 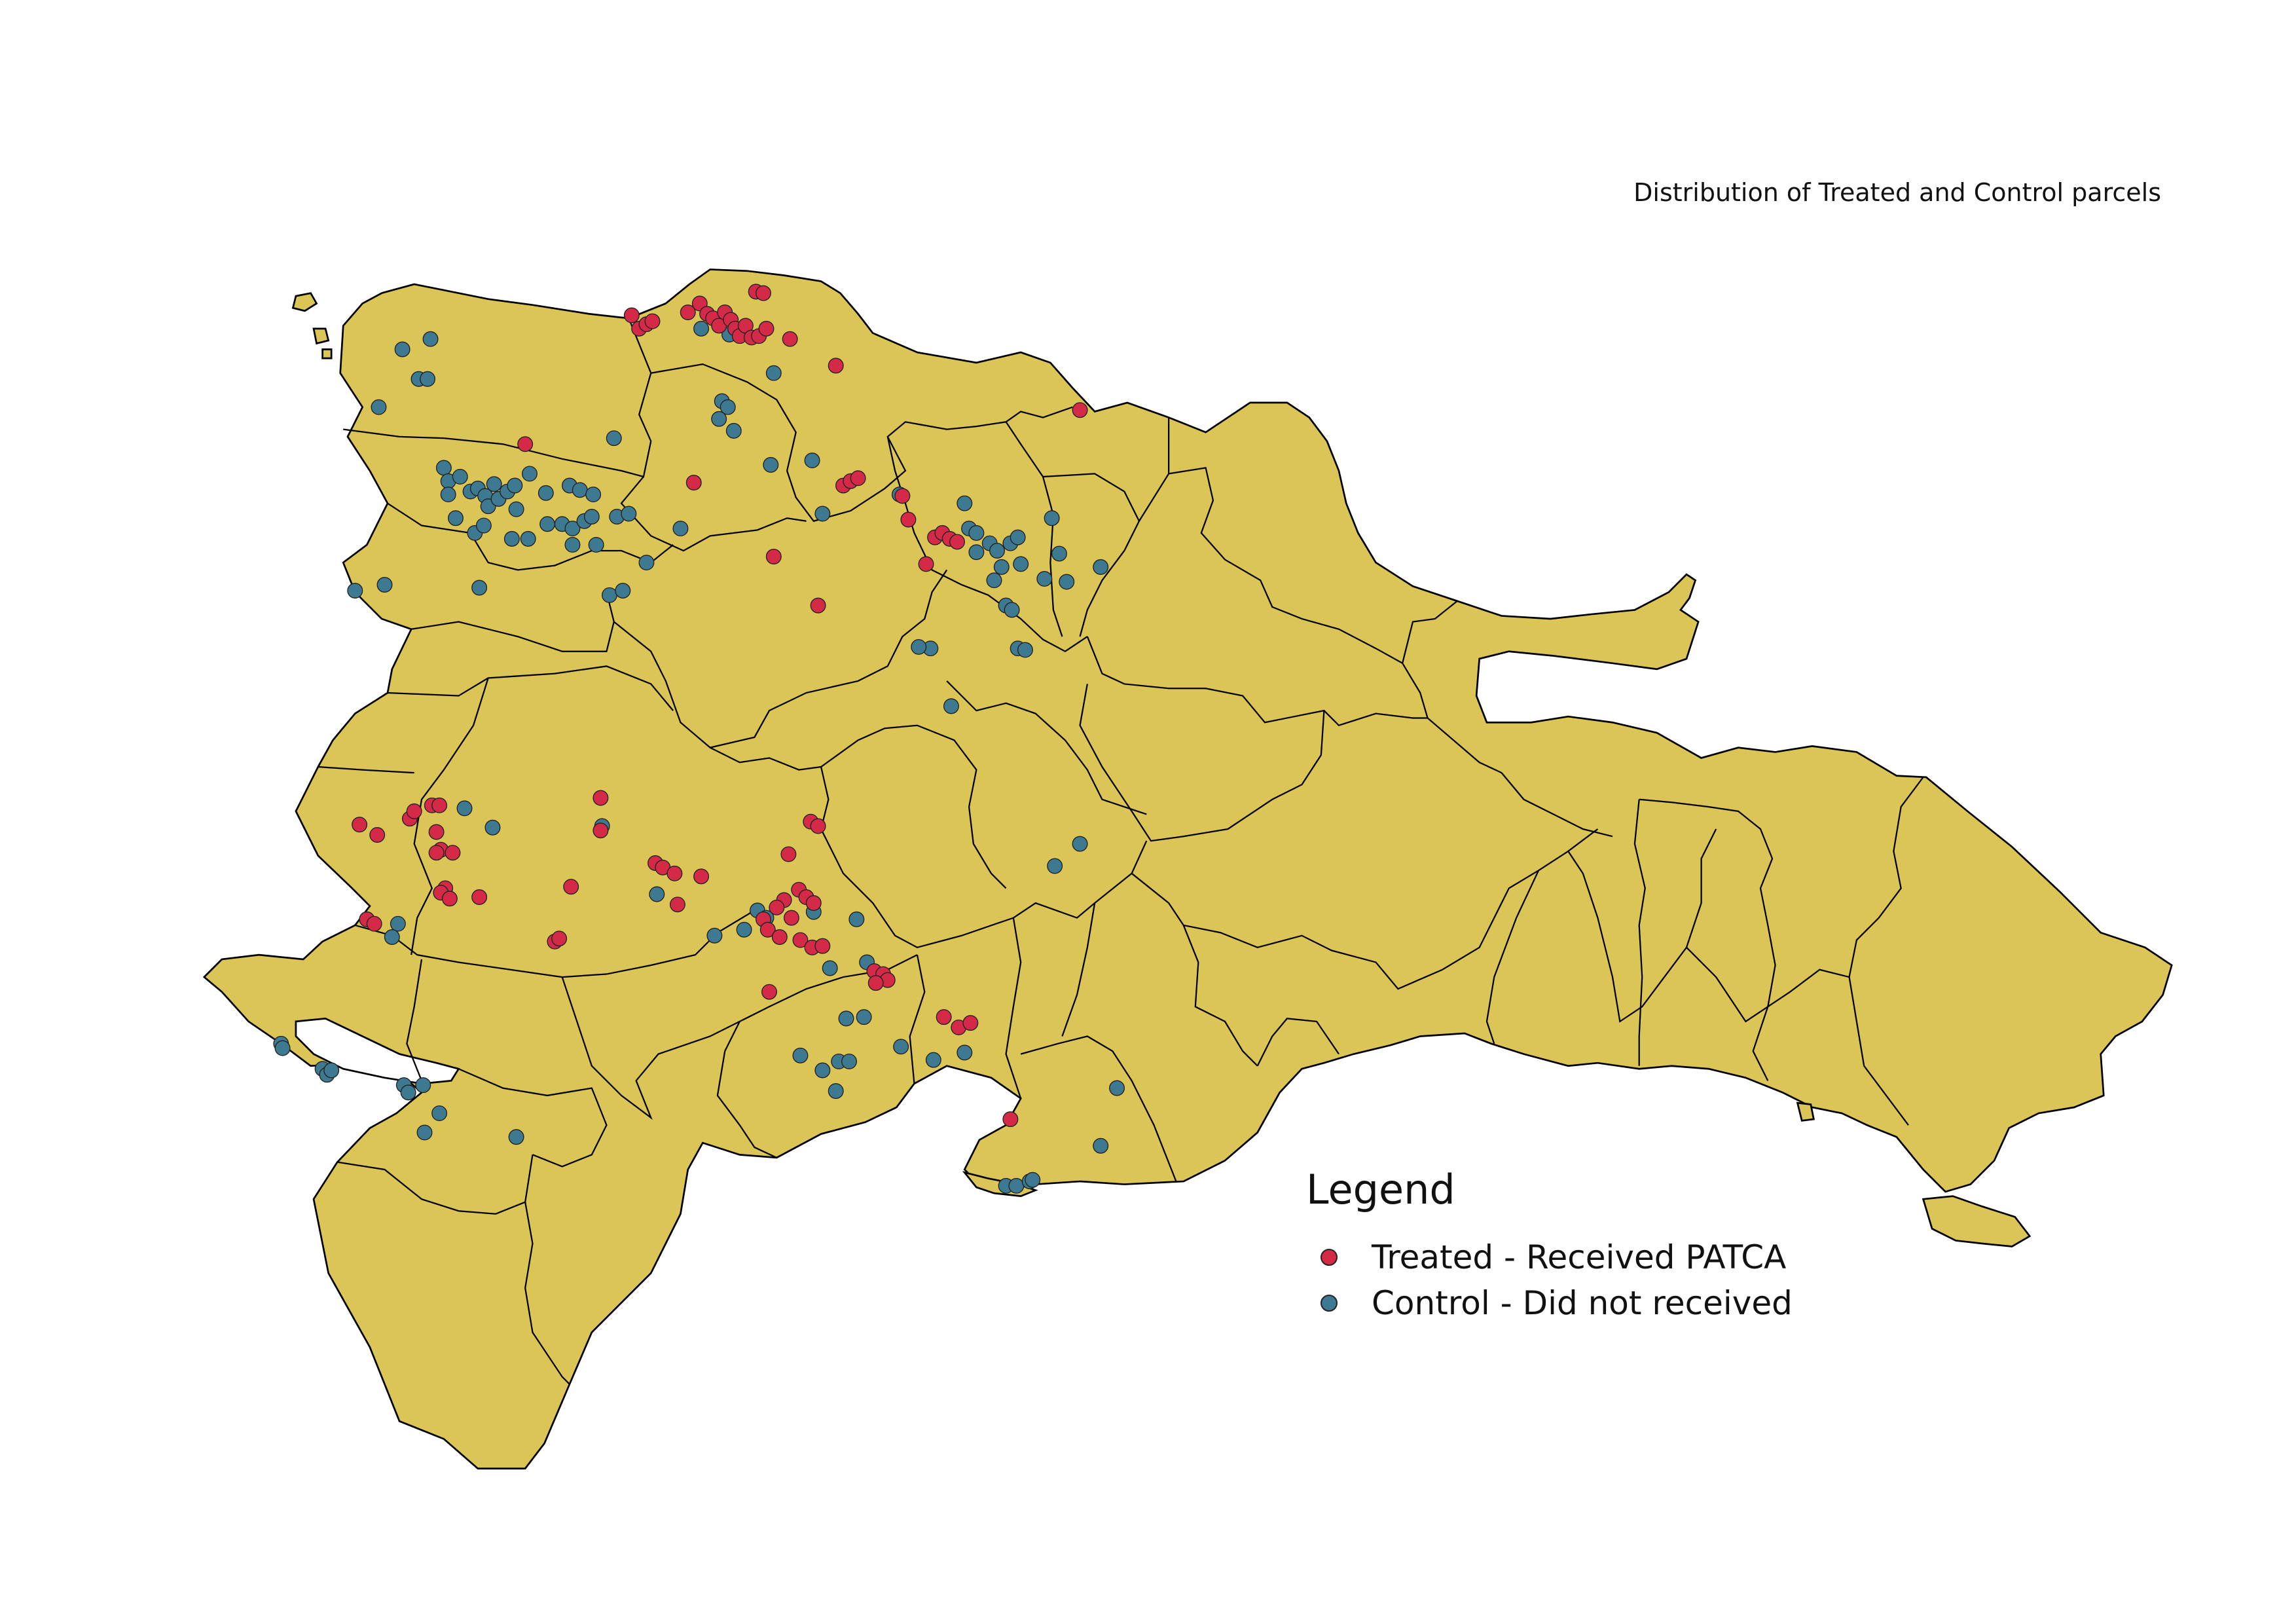 What do you see at coordinates (1329, 1257) in the screenshot?
I see `treated-swatch-icon` at bounding box center [1329, 1257].